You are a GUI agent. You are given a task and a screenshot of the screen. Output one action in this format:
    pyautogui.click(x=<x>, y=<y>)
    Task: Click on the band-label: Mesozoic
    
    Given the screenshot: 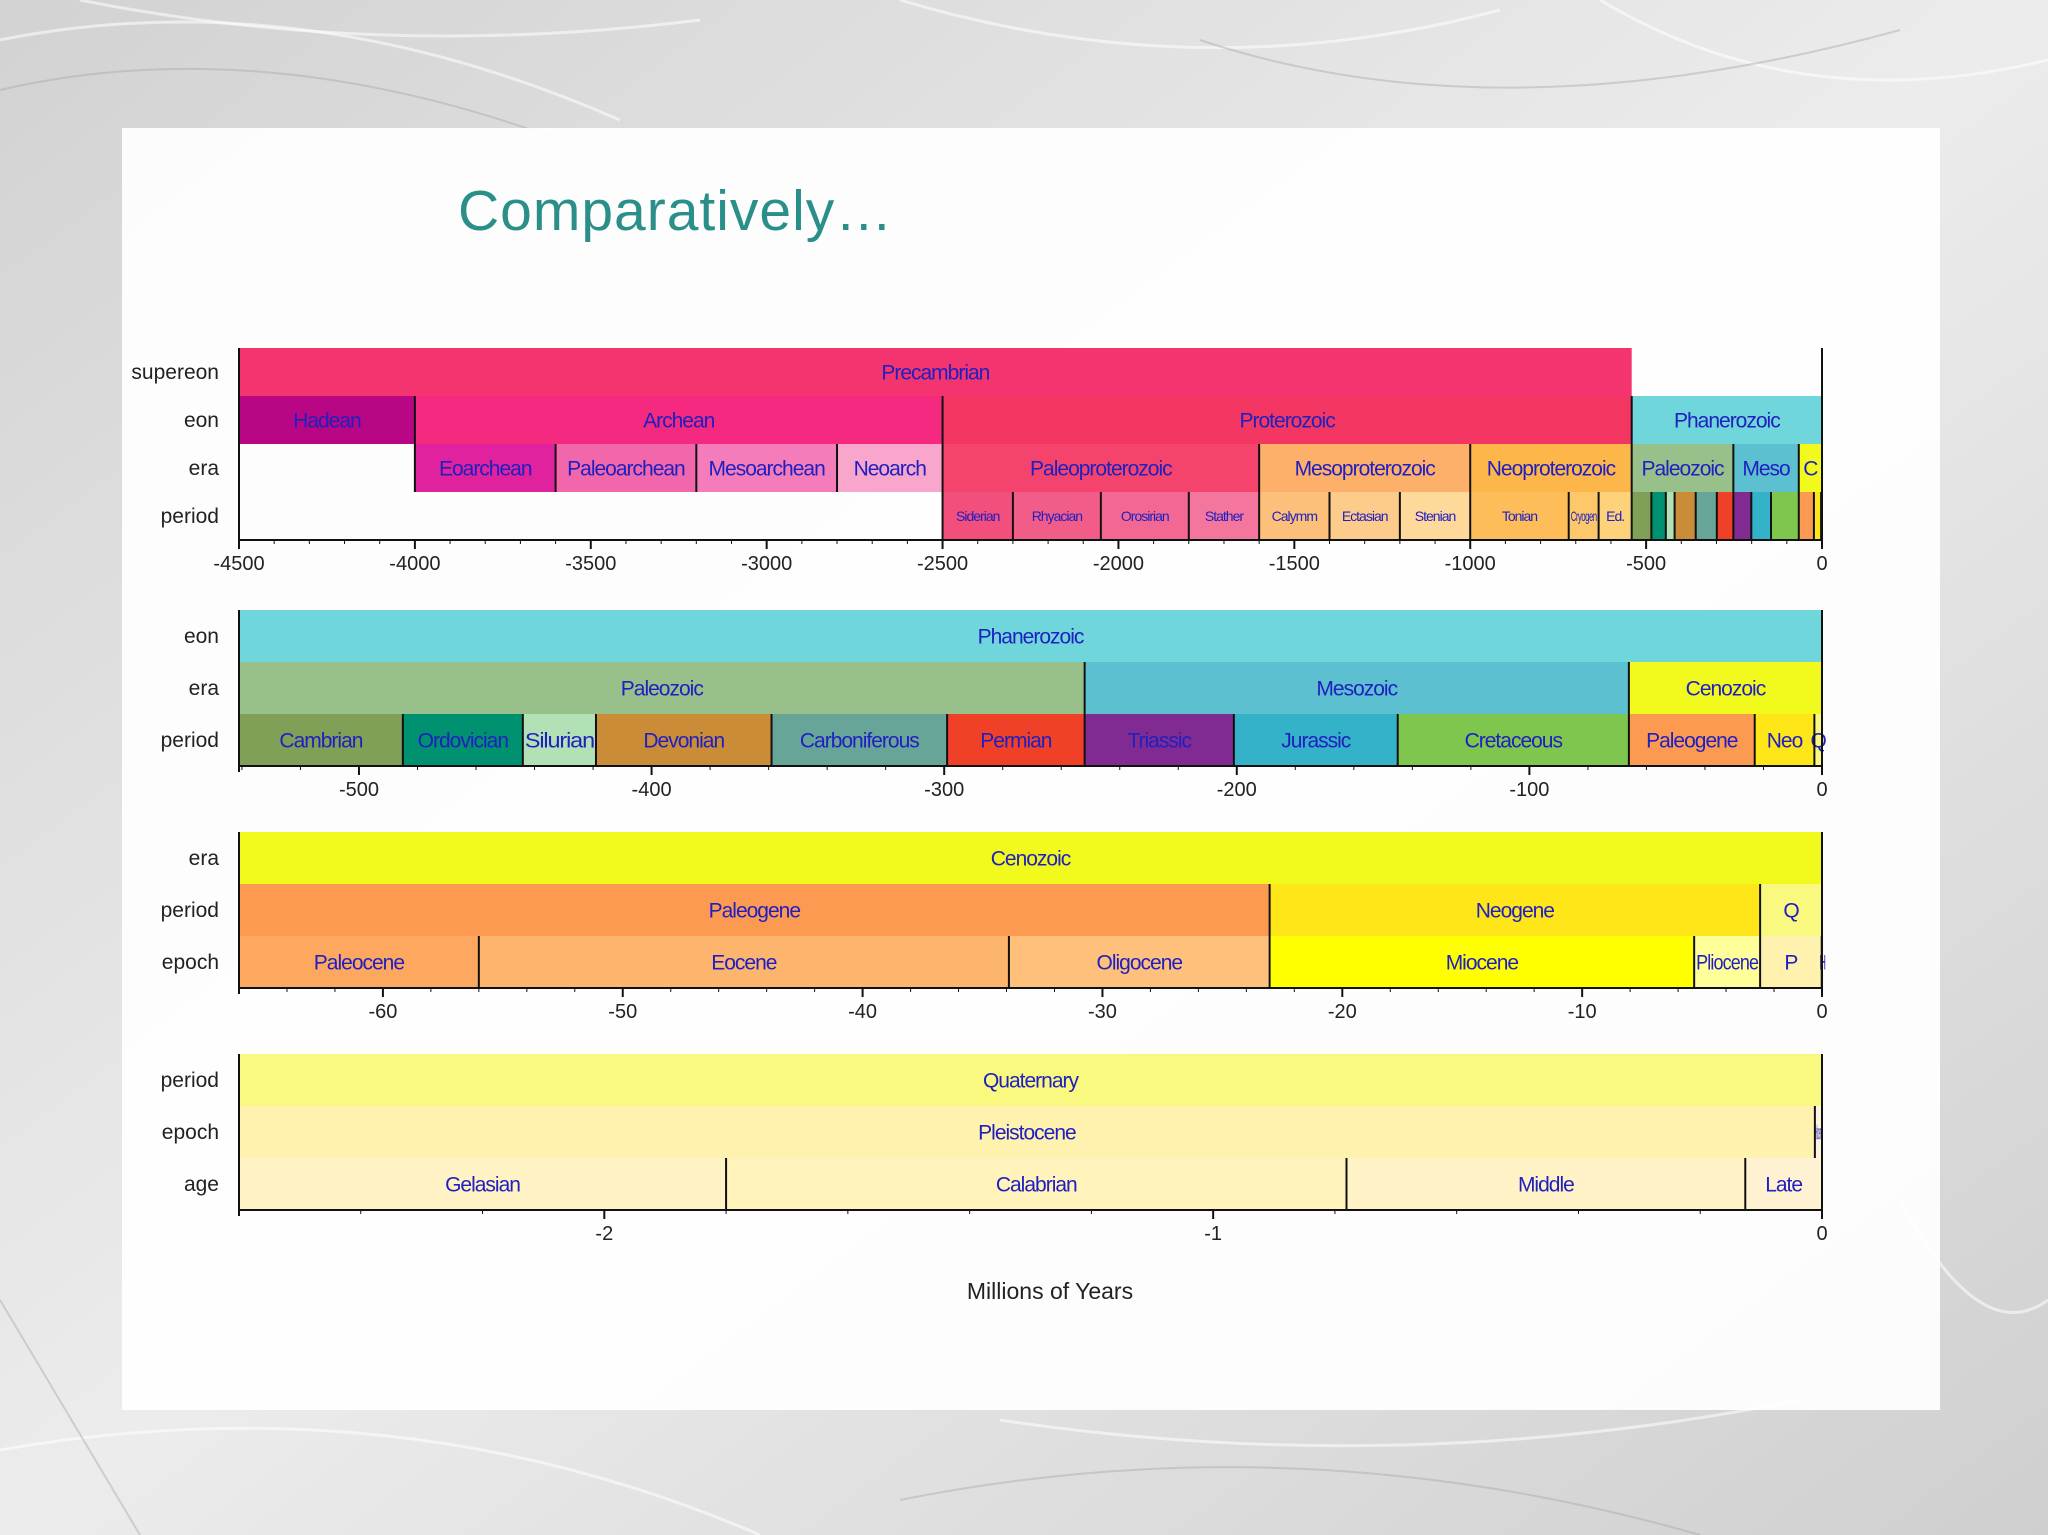 What is the action you would take?
    pyautogui.click(x=1356, y=689)
    